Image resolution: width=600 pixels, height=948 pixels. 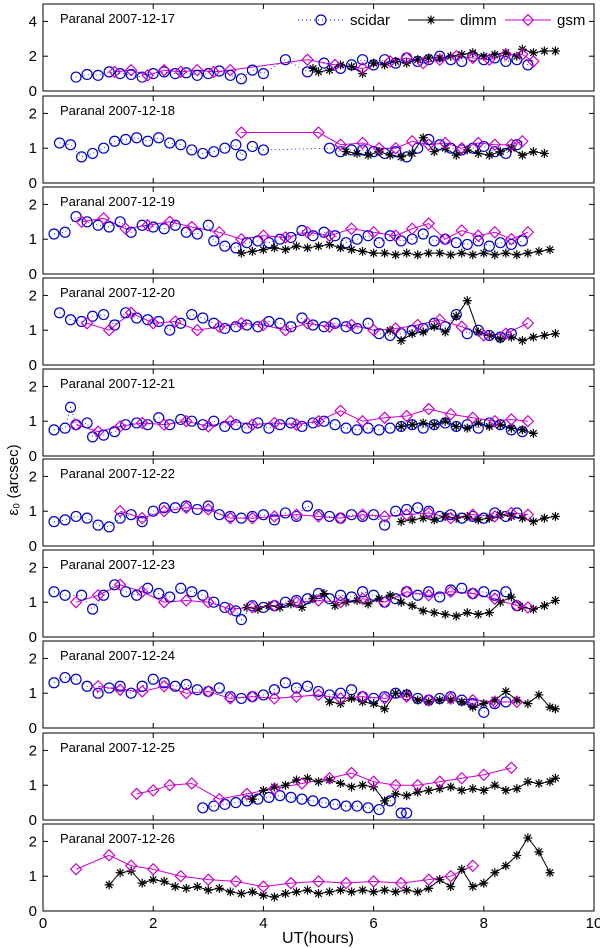 What do you see at coordinates (33, 637) in the screenshot?
I see `y-tick-label: 0` at bounding box center [33, 637].